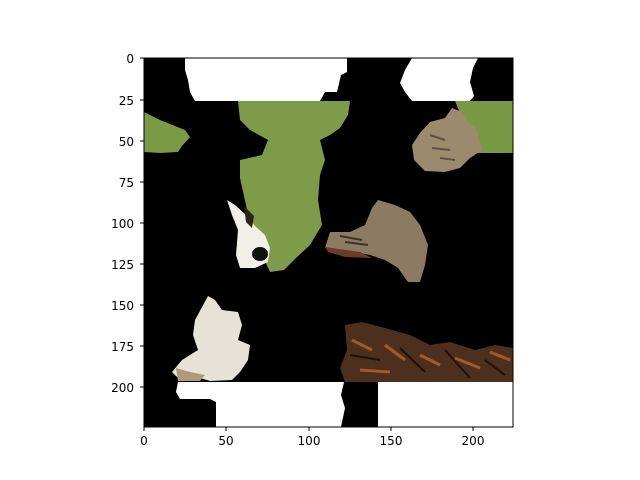 The image size is (640, 480). What do you see at coordinates (211, 338) in the screenshot?
I see `small-dog` at bounding box center [211, 338].